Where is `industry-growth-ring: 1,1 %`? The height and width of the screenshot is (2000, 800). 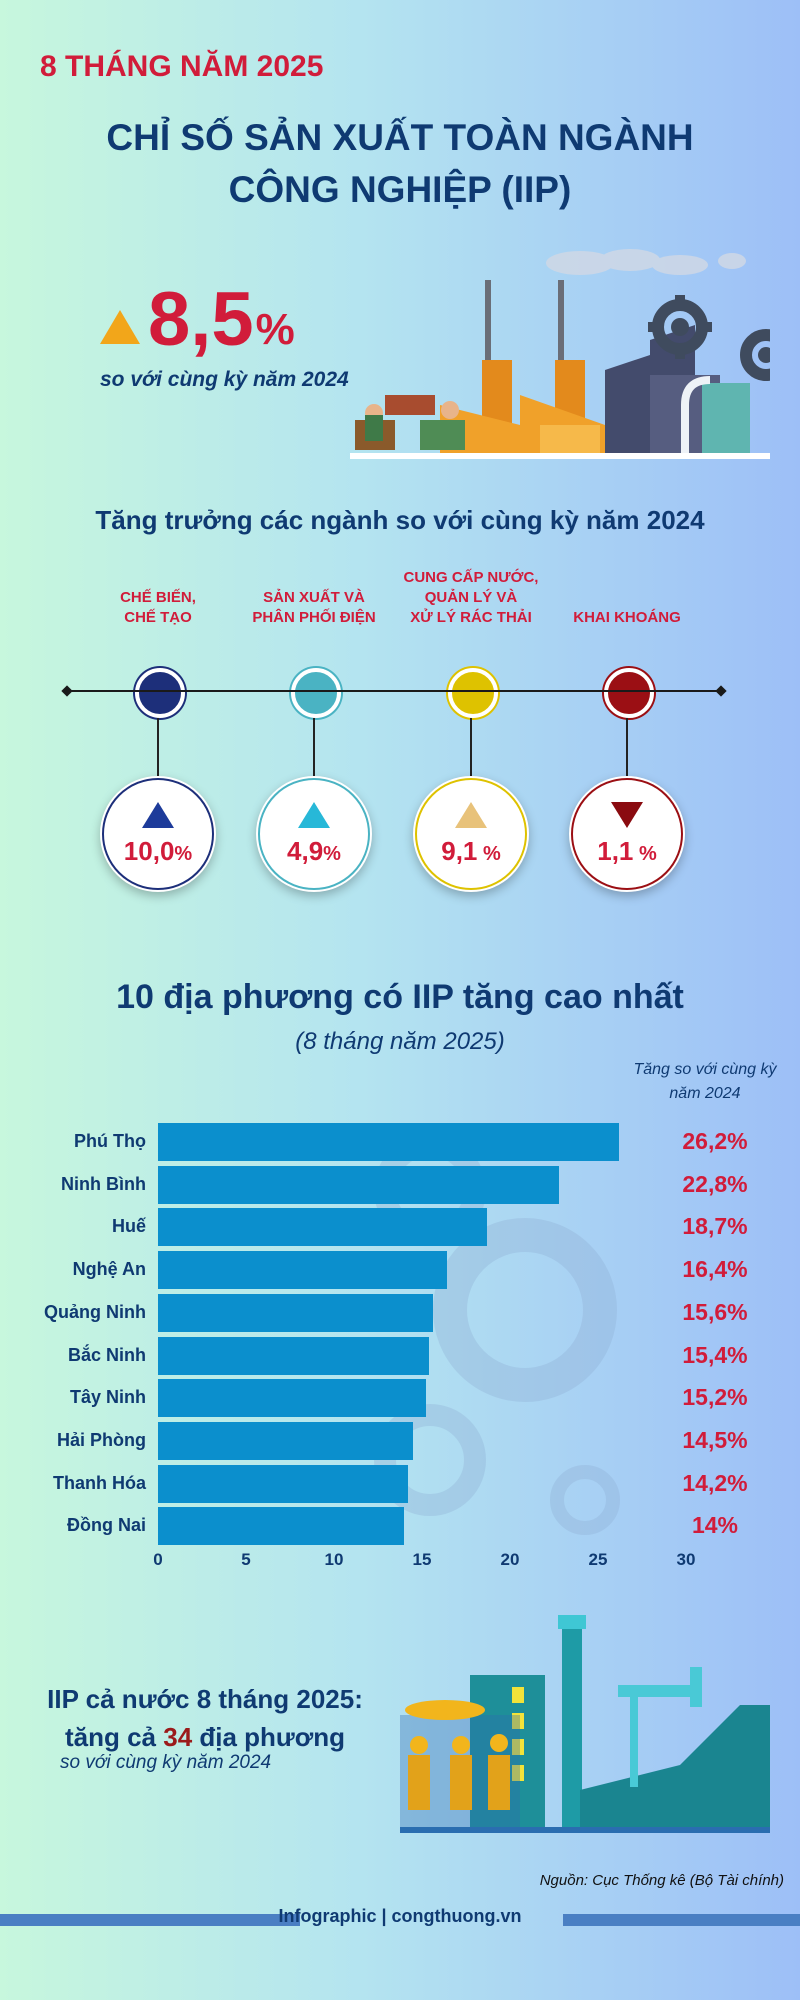
industry-growth-ring: 1,1 % is located at coordinates (627, 834).